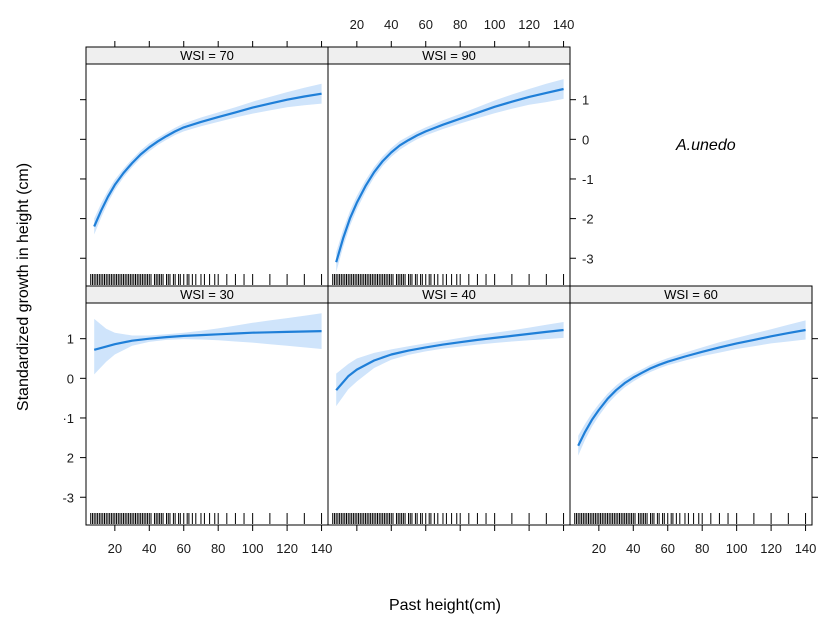 The image size is (821, 617). I want to click on panel-wsi60: WSI = 60, so click(691, 405).